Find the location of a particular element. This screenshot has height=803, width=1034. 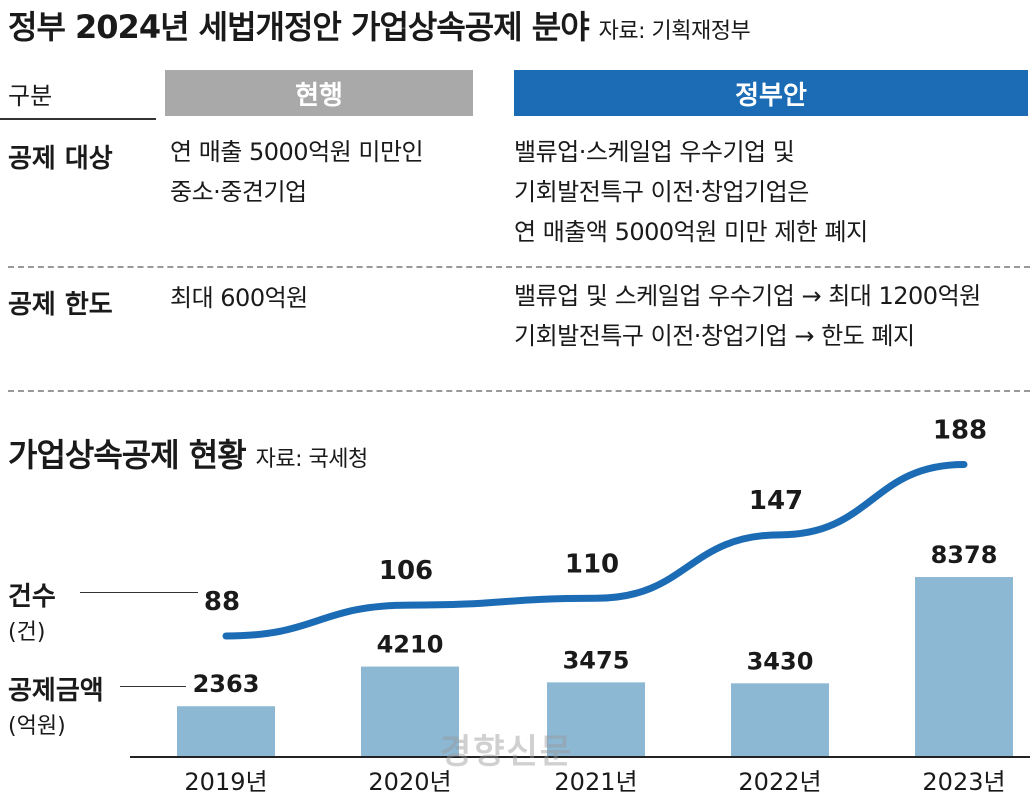

cell-line: 연 매출 5000억원 미만인 is located at coordinates (297, 152).